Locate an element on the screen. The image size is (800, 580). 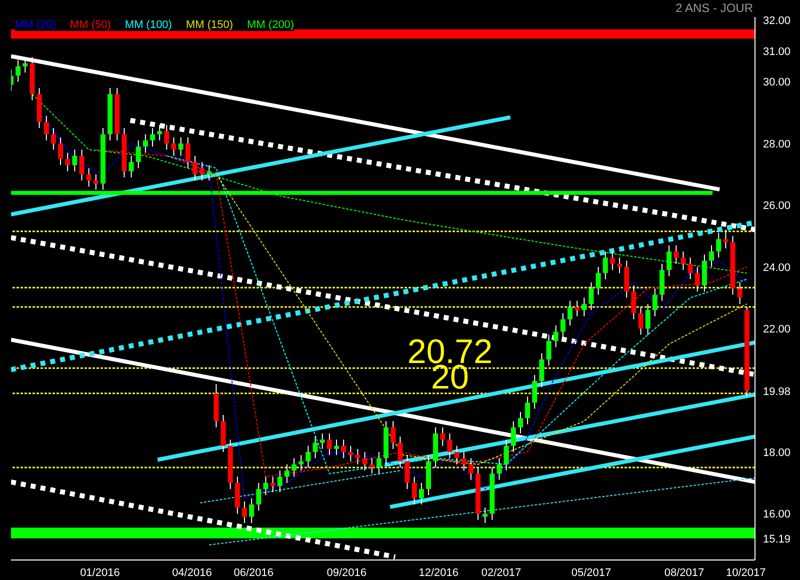
y-tick-label: 19.98 is located at coordinates (777, 392).